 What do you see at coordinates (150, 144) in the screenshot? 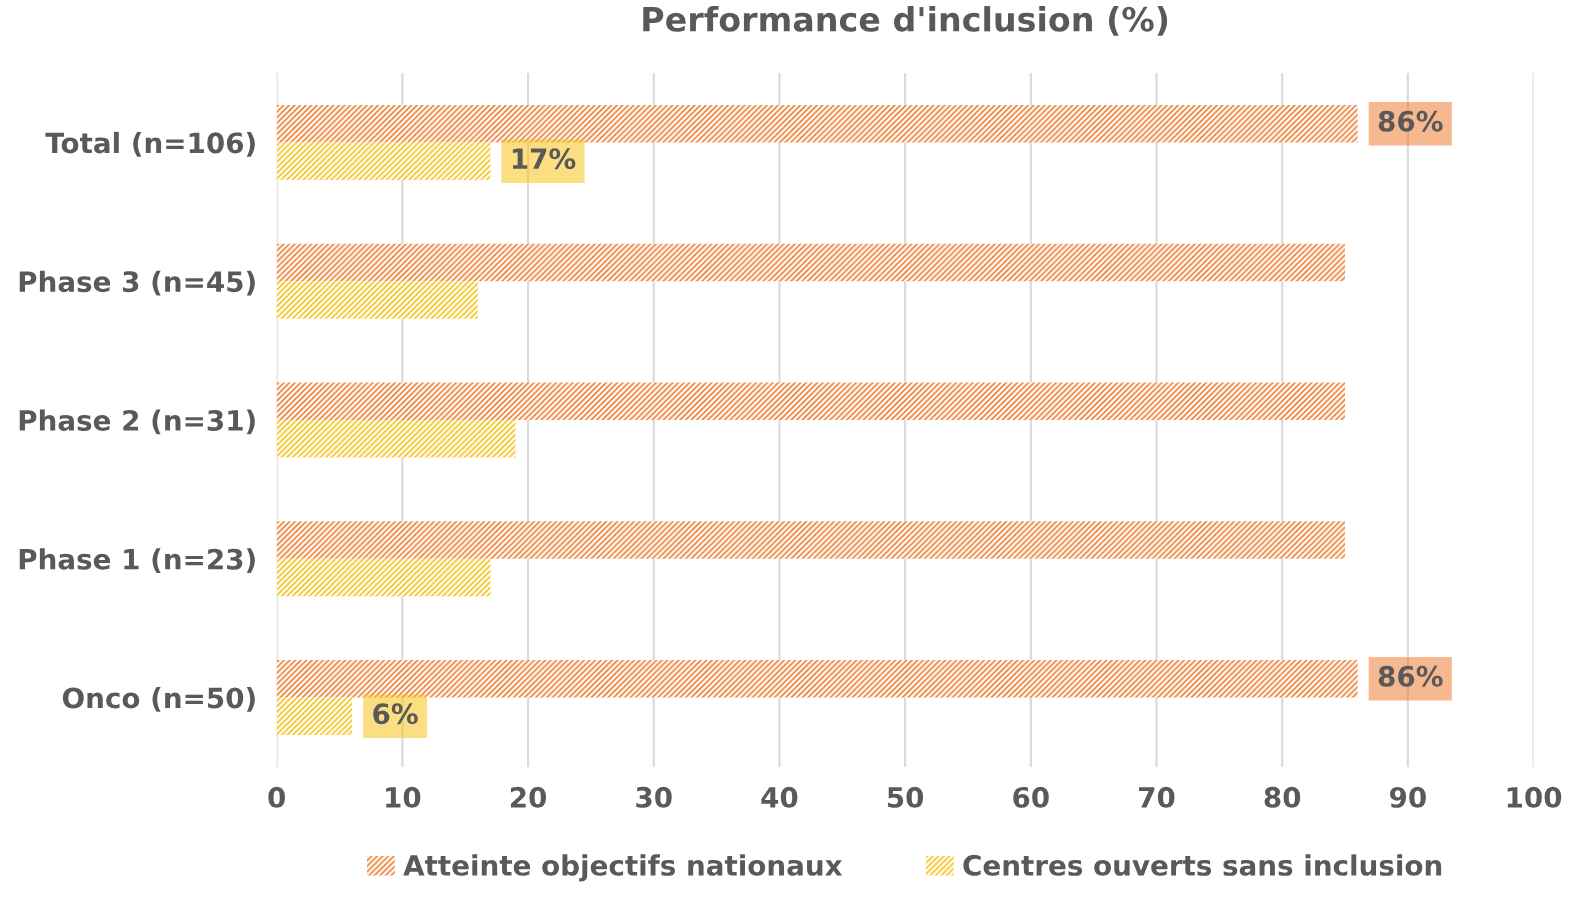
I see `y-tick-label: Total (n=106)` at bounding box center [150, 144].